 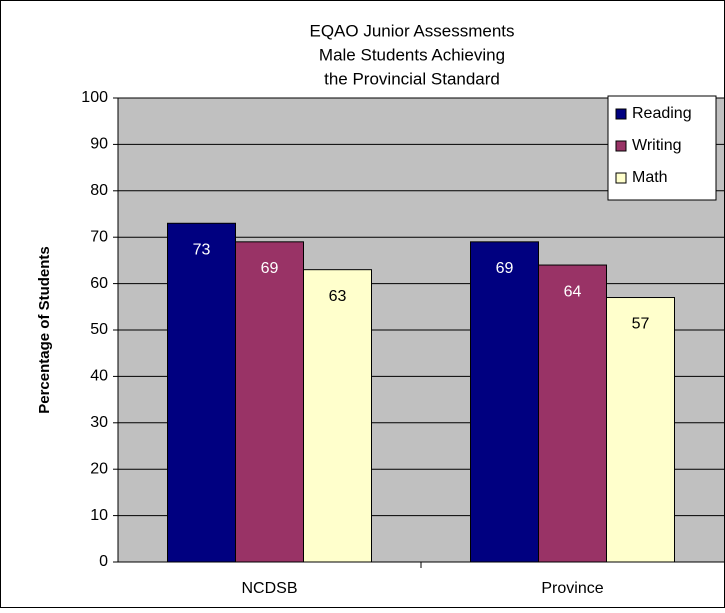 I want to click on y-tick-label: 100, so click(x=94, y=97).